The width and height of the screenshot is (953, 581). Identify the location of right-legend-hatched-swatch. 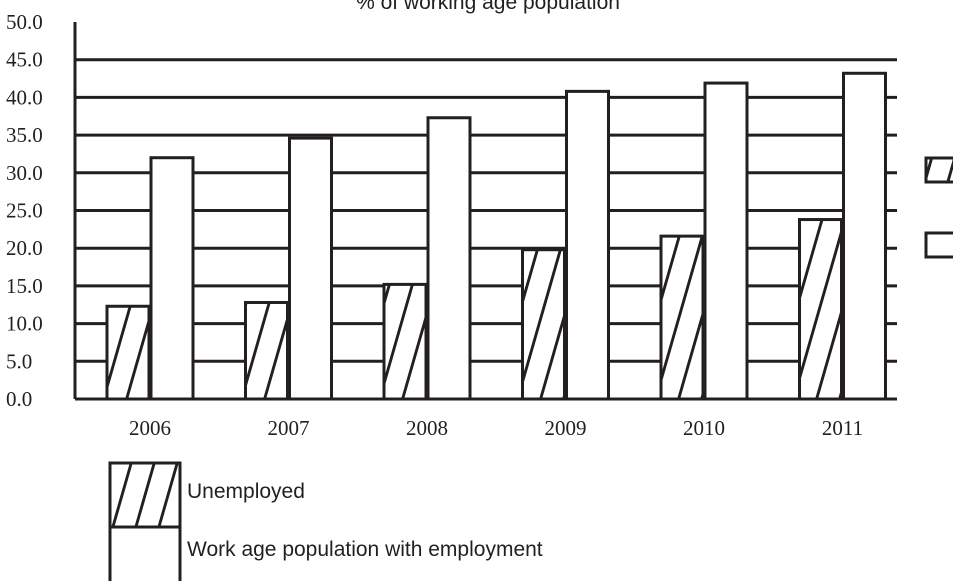
(938, 170).